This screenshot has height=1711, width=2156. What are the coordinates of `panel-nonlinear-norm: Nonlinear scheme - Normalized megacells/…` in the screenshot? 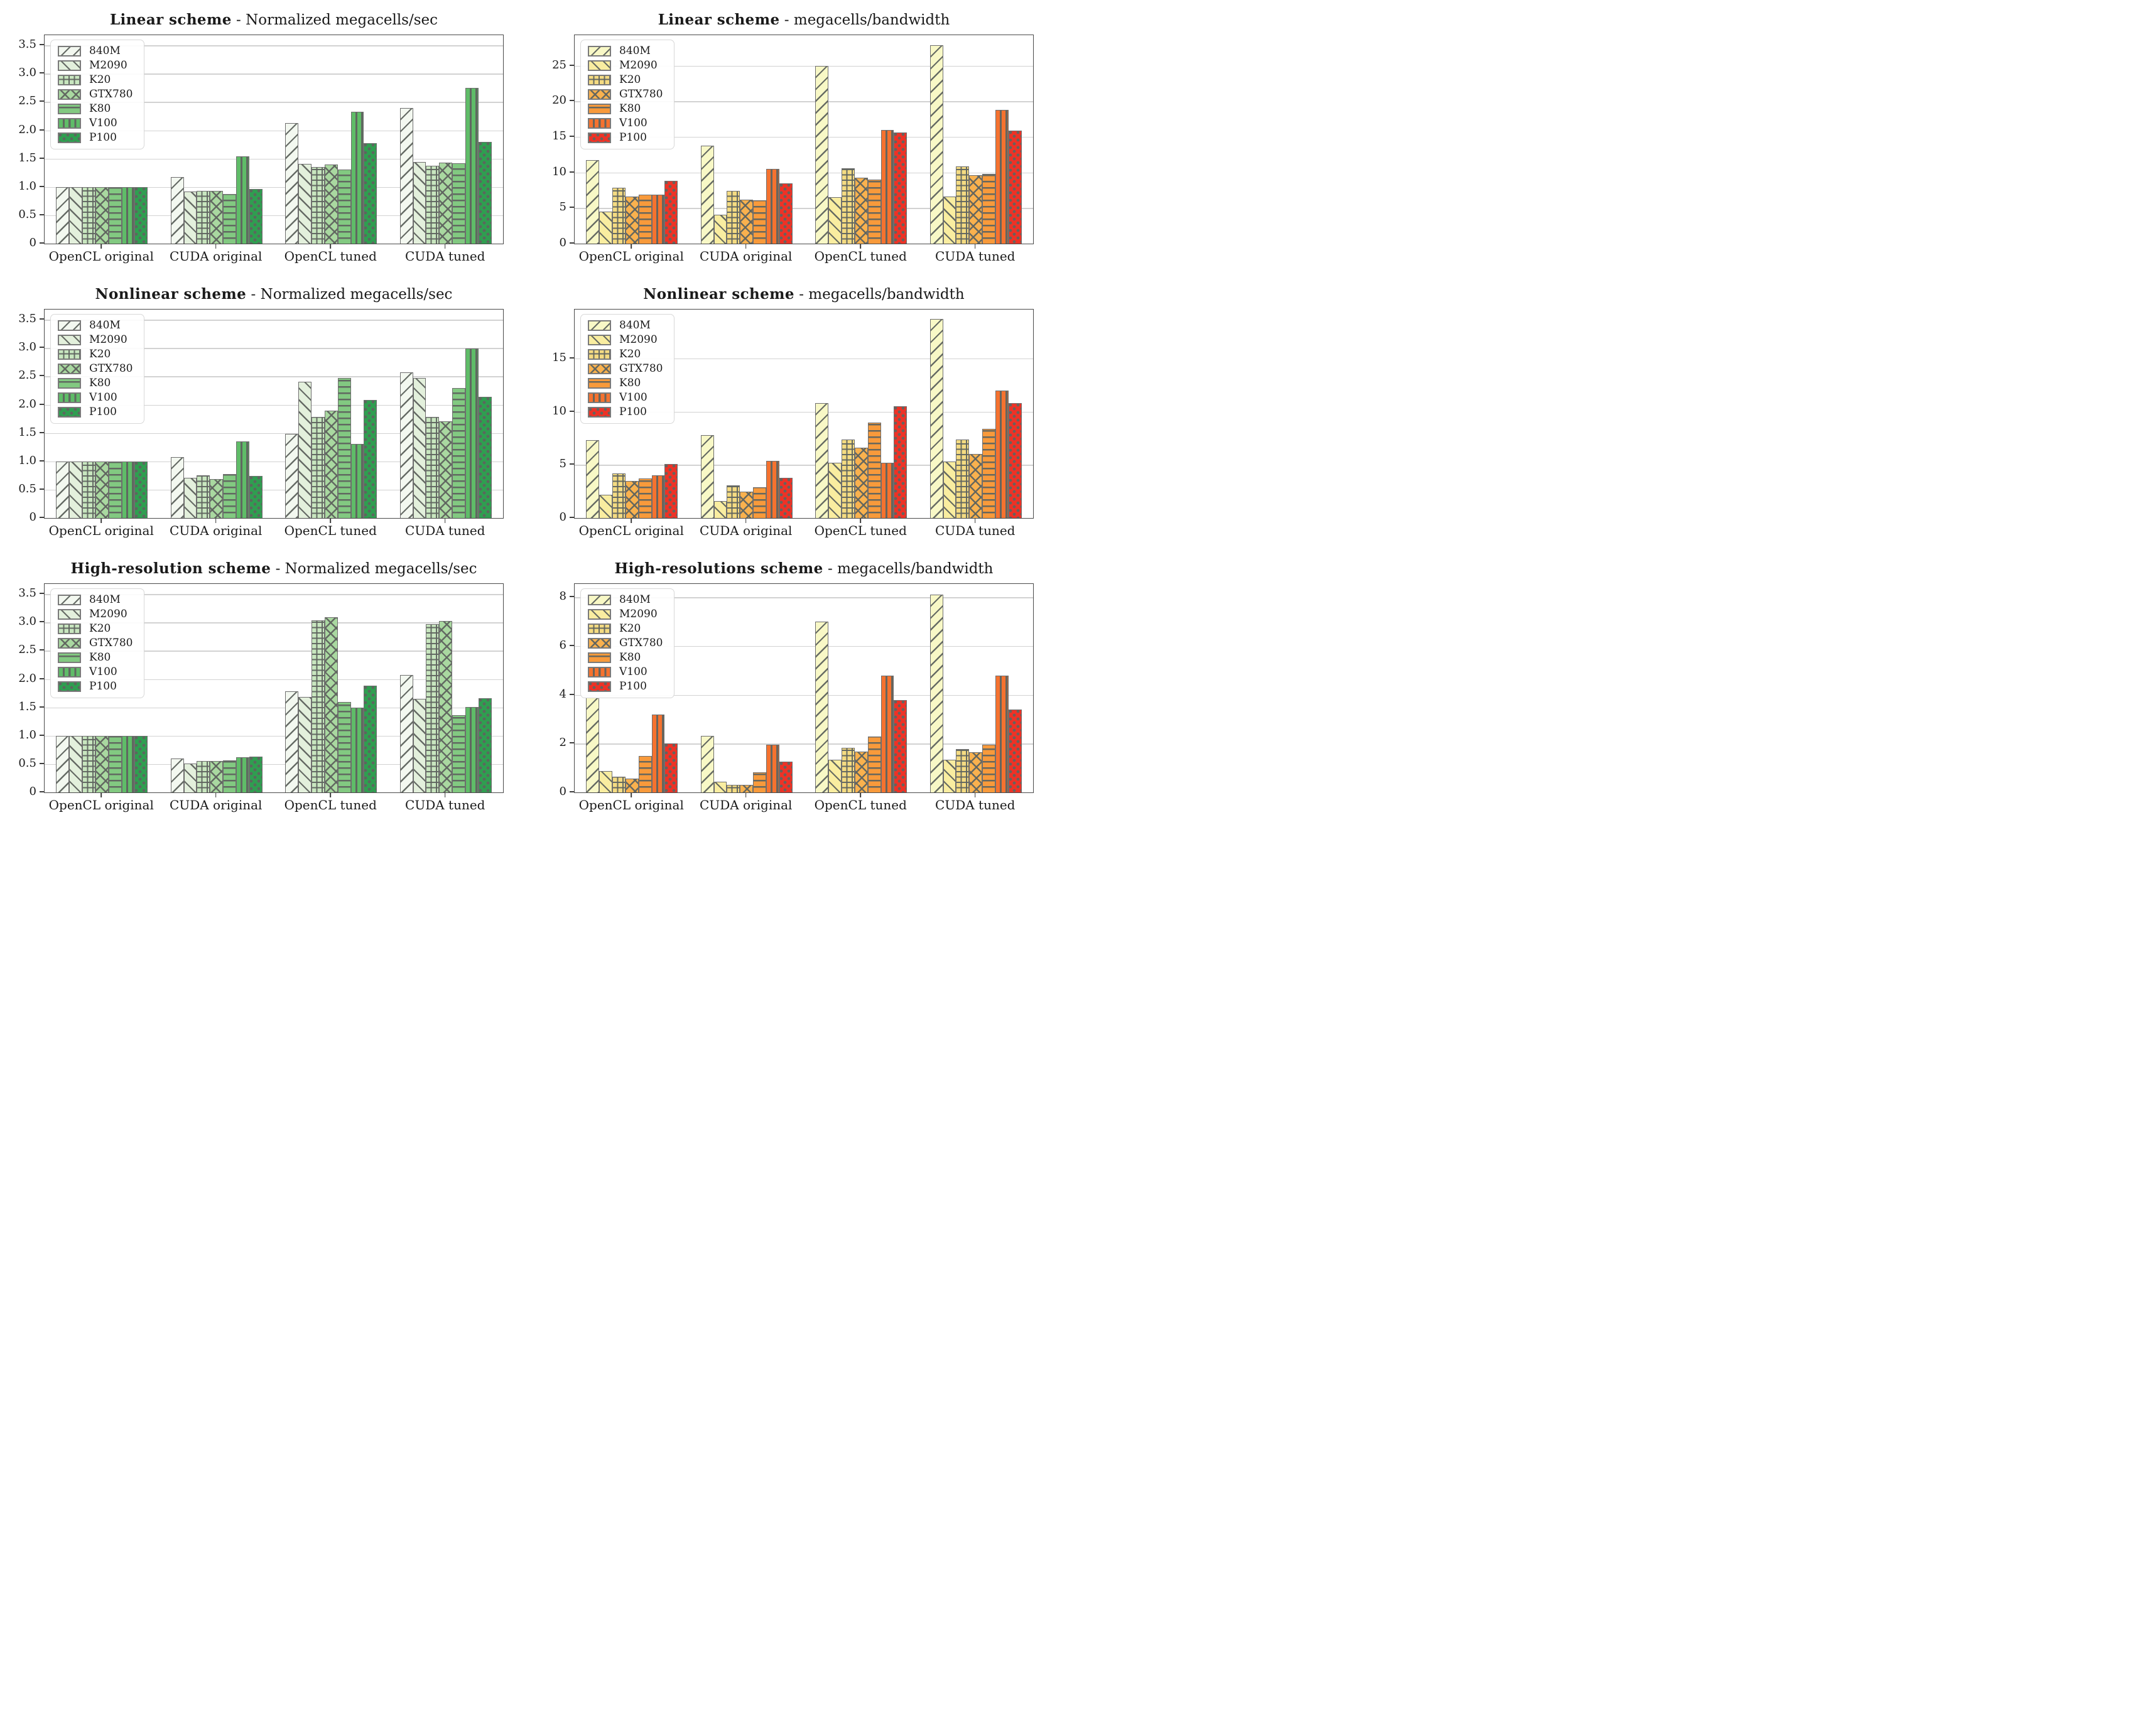 It's located at (256, 413).